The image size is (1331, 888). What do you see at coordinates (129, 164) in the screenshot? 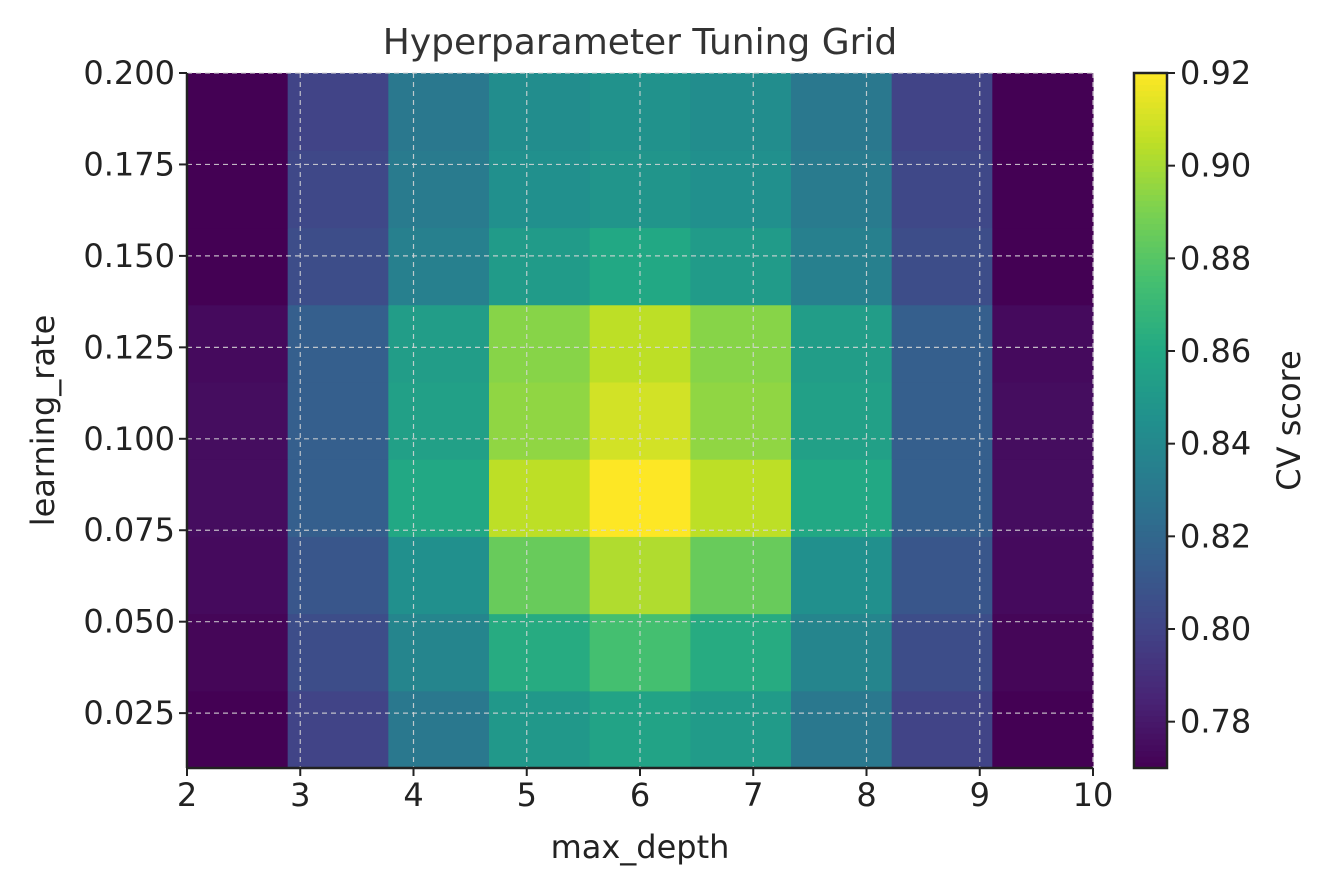
I see `y-tick-label: 0.175` at bounding box center [129, 164].